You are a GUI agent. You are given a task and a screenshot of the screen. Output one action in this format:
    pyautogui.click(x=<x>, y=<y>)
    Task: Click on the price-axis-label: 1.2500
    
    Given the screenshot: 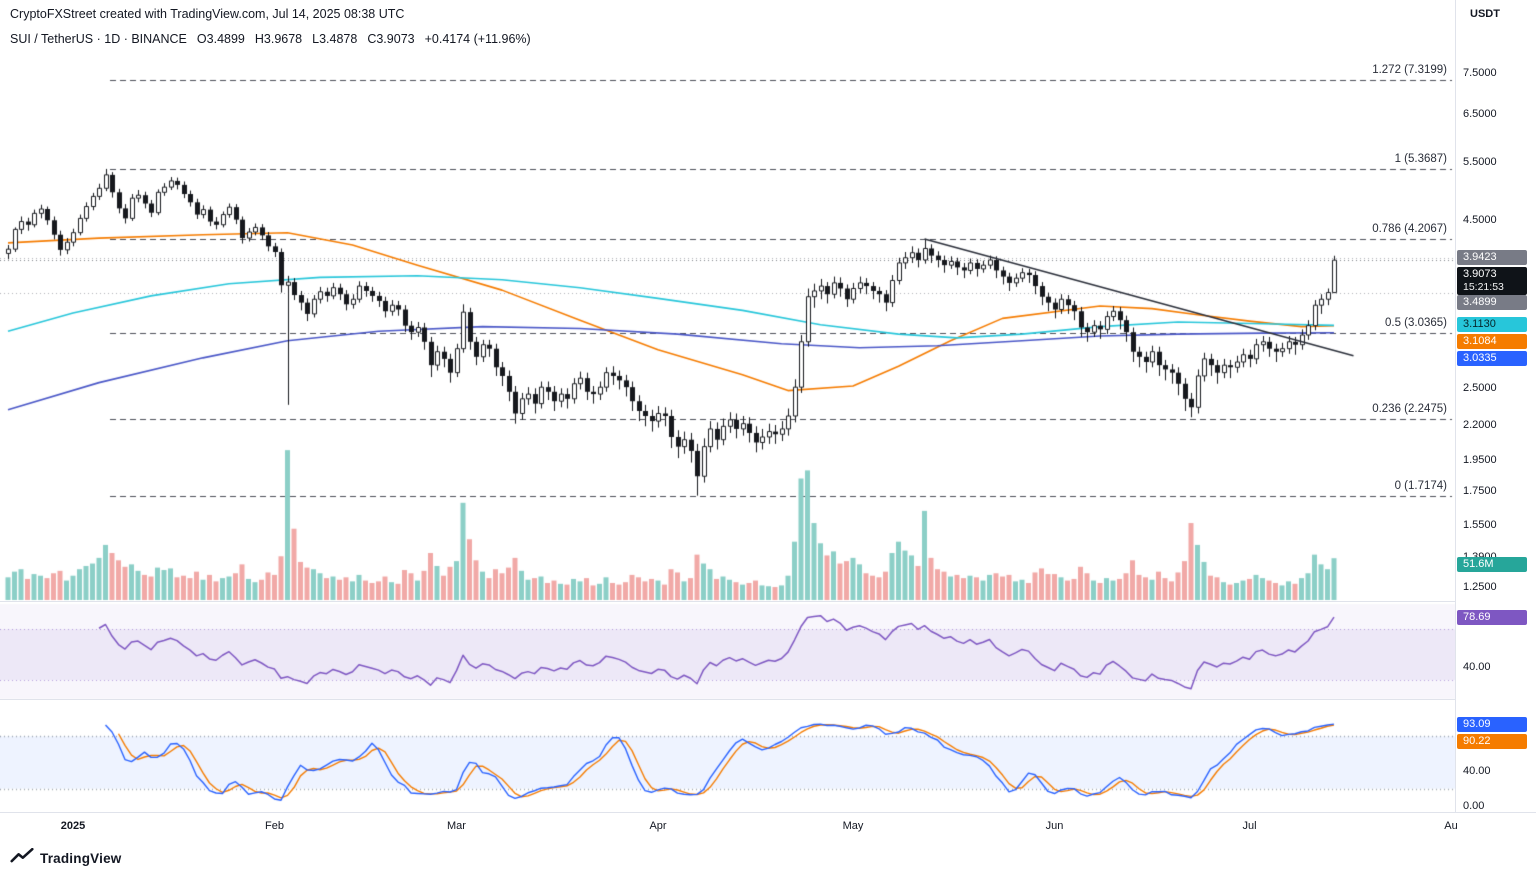 What is the action you would take?
    pyautogui.click(x=1480, y=587)
    